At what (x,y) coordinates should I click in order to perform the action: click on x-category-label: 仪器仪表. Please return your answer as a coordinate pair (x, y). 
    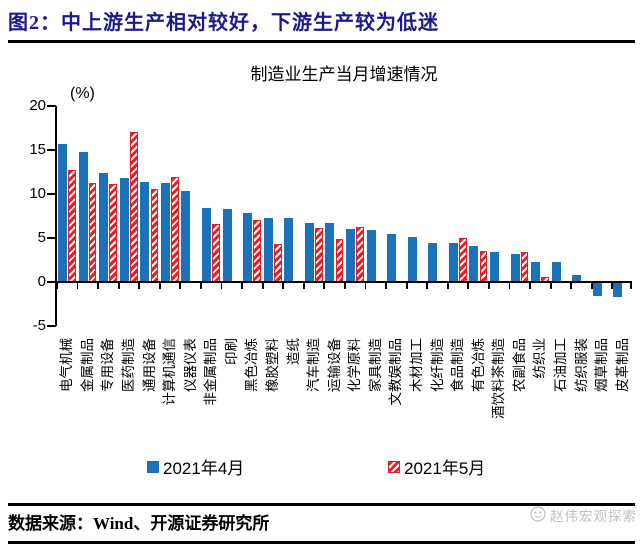
    Looking at the image, I should click on (190, 365).